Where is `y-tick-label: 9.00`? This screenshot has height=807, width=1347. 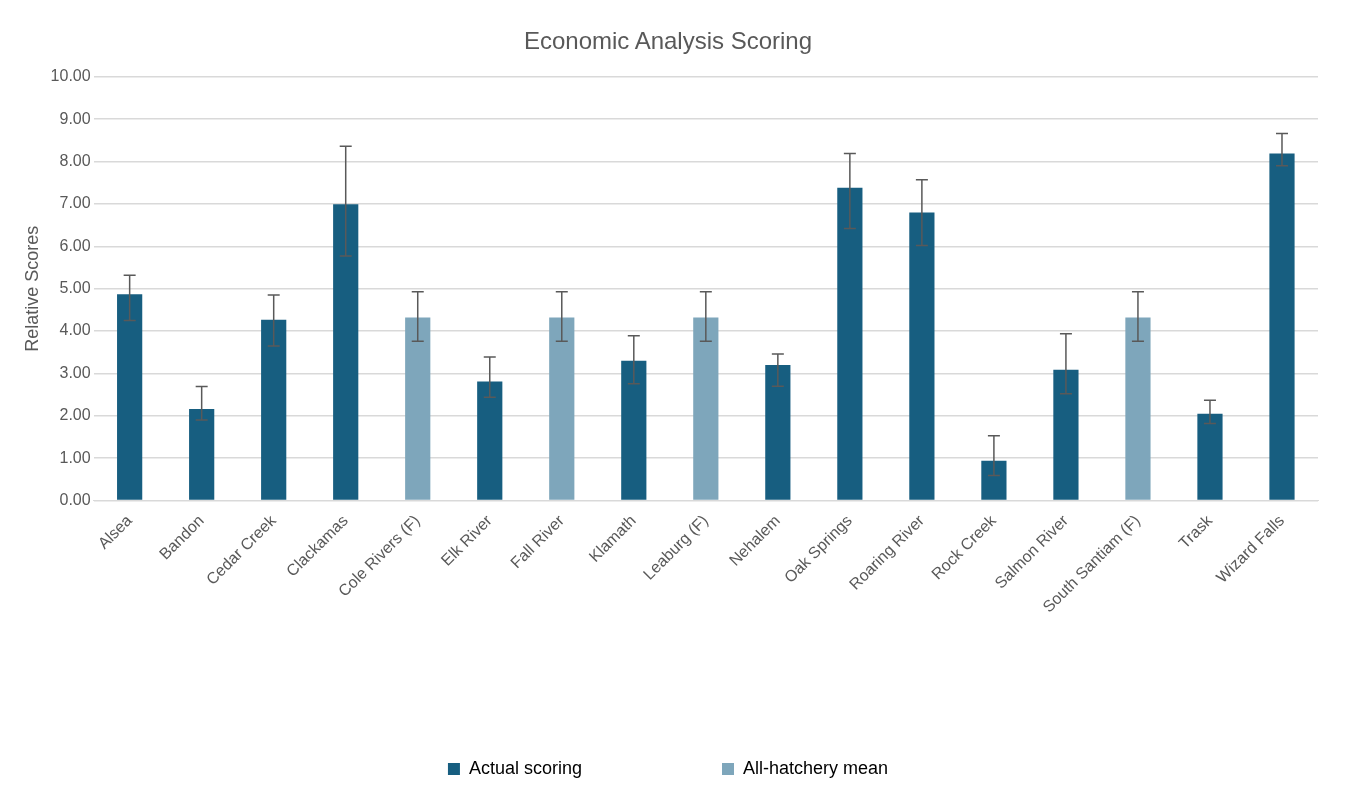 y-tick-label: 9.00 is located at coordinates (75, 118).